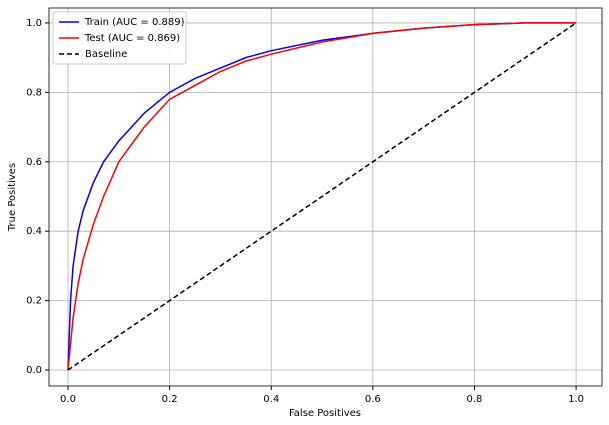  Describe the element at coordinates (132, 38) in the screenshot. I see `legend-label: Test (AUC = 0.869)` at that location.